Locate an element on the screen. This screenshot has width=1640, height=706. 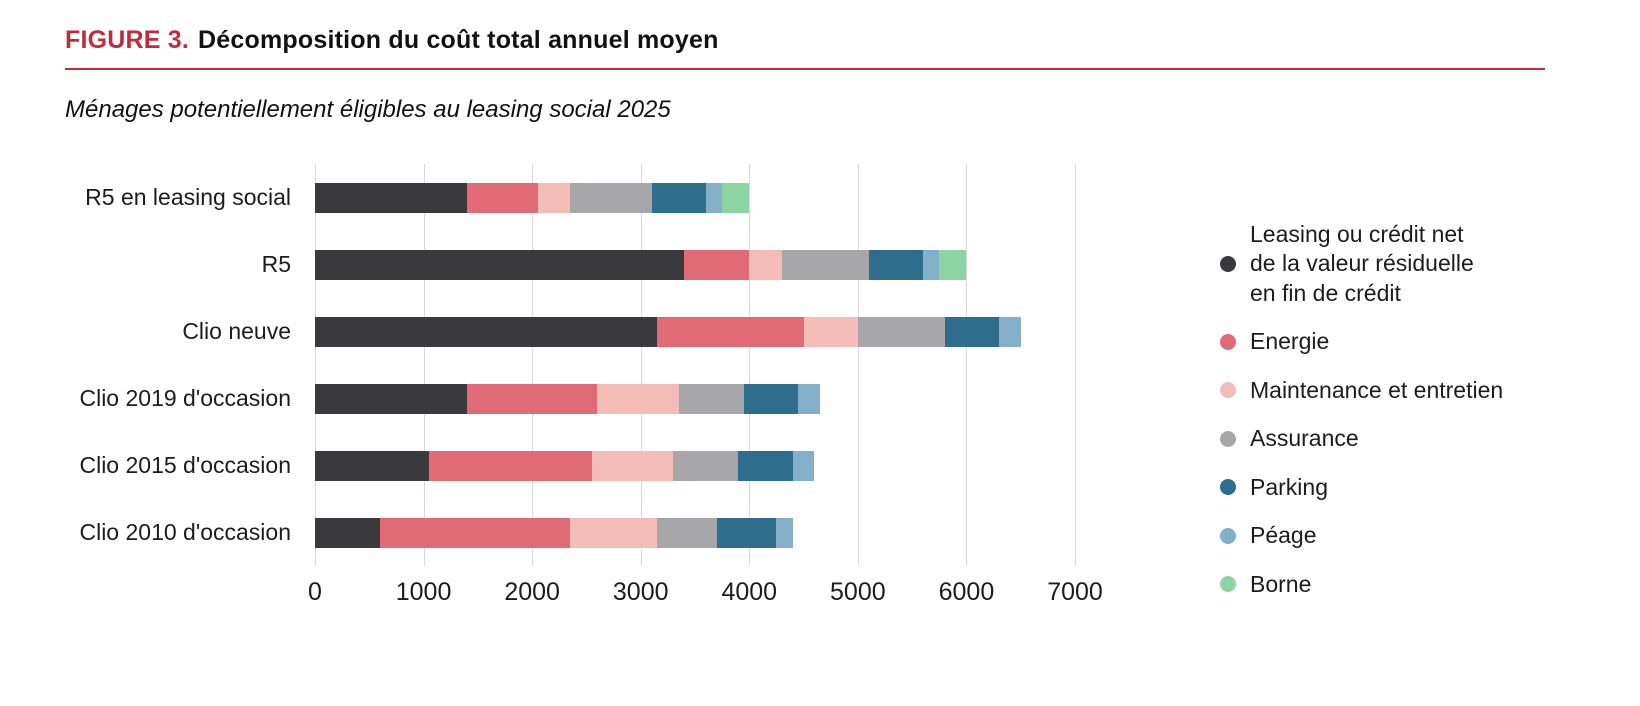
x-tick-label: 4000 is located at coordinates (749, 592).